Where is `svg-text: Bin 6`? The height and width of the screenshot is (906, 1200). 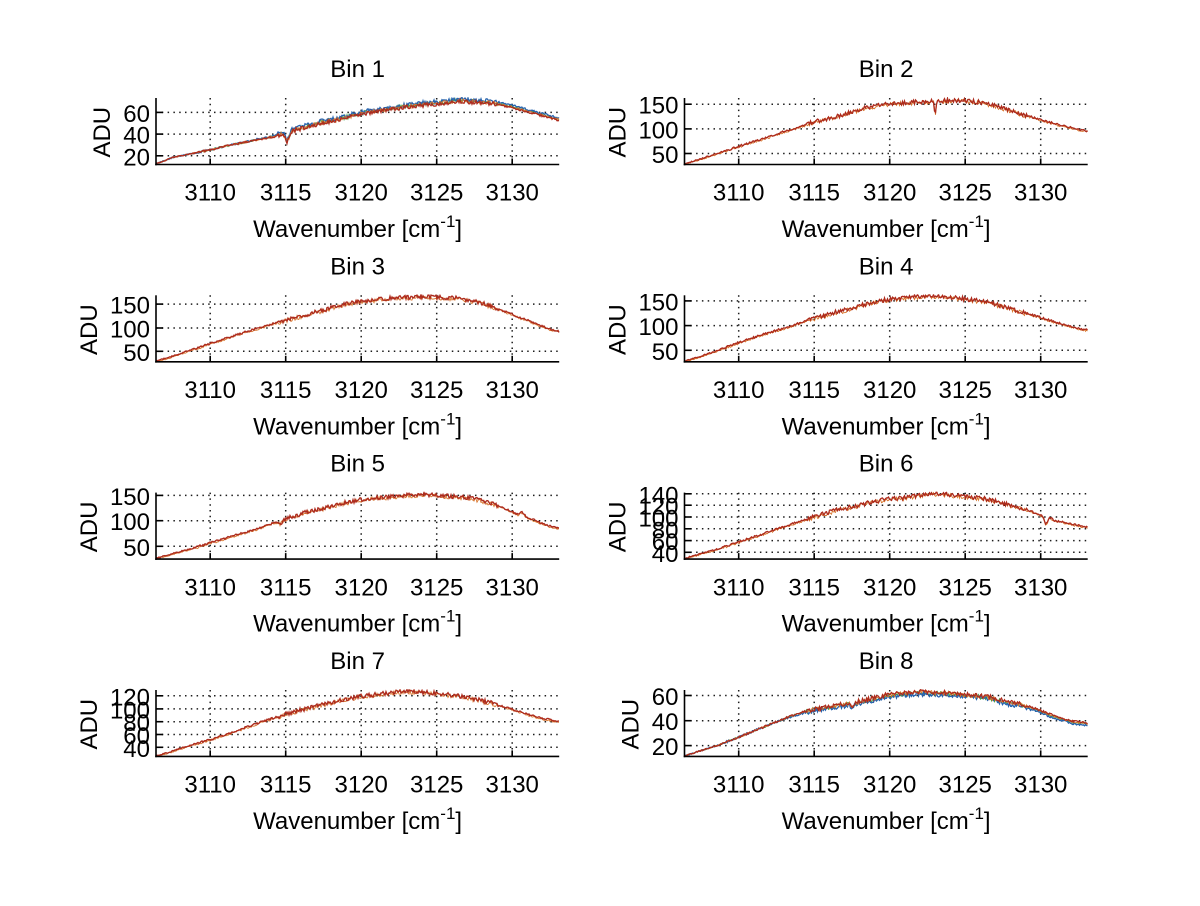 svg-text: Bin 6 is located at coordinates (886, 464).